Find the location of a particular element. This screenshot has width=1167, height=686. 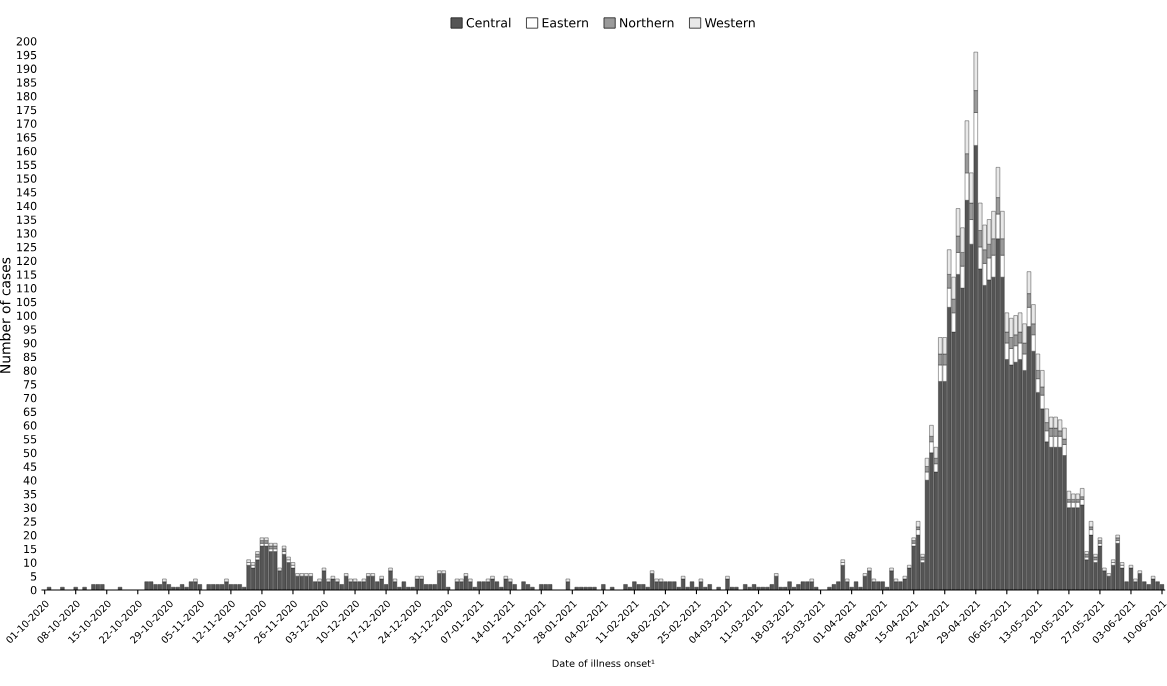

y-tick-label: 170 is located at coordinates (27, 123).